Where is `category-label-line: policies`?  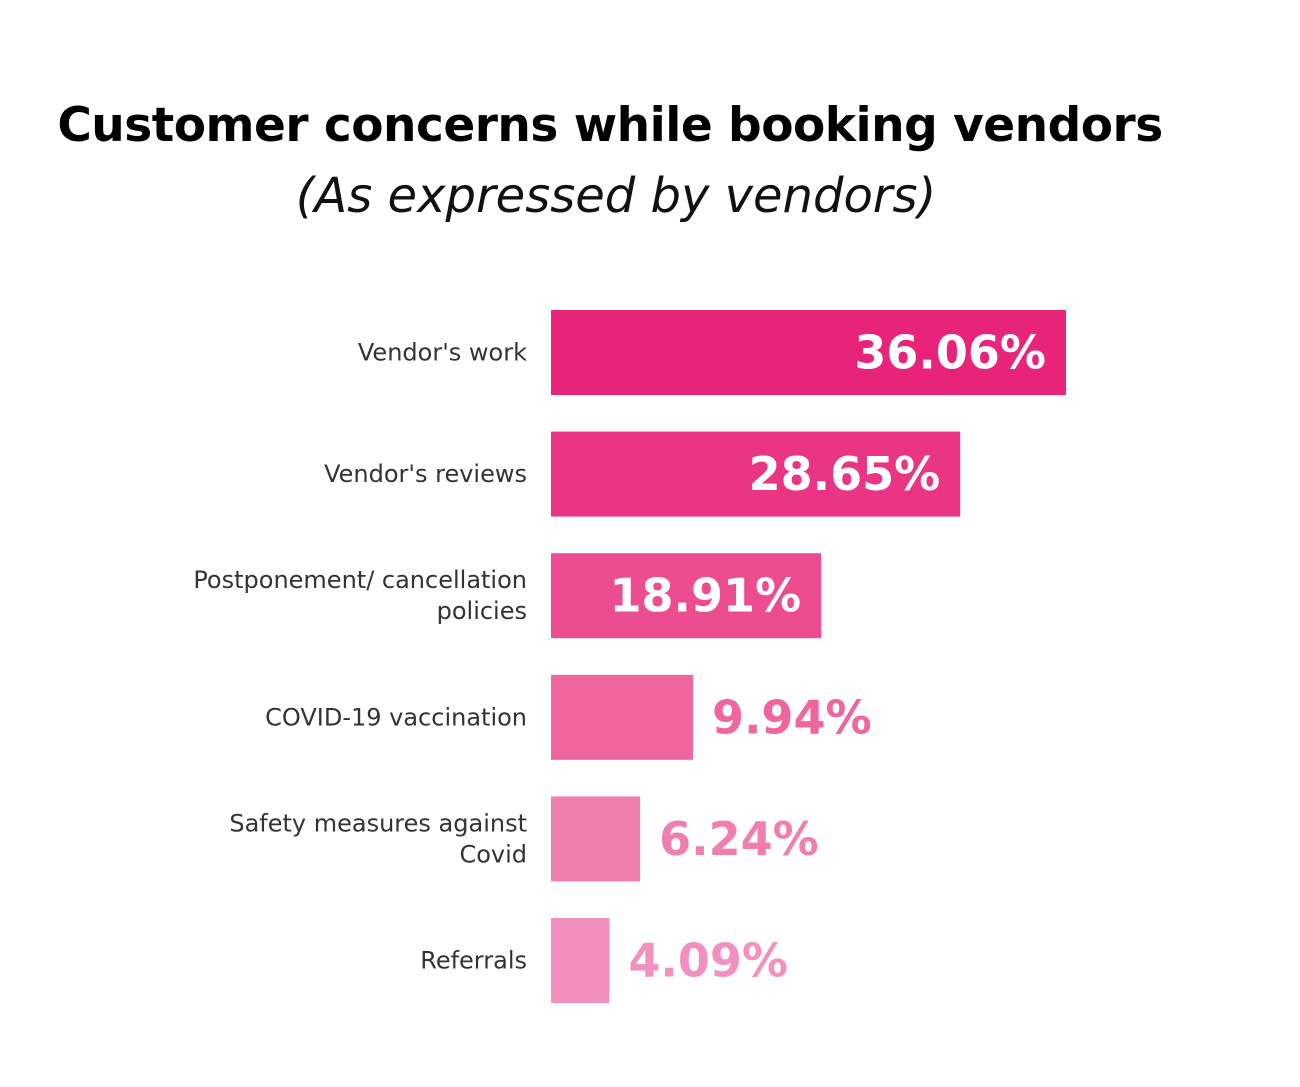 category-label-line: policies is located at coordinates (482, 611).